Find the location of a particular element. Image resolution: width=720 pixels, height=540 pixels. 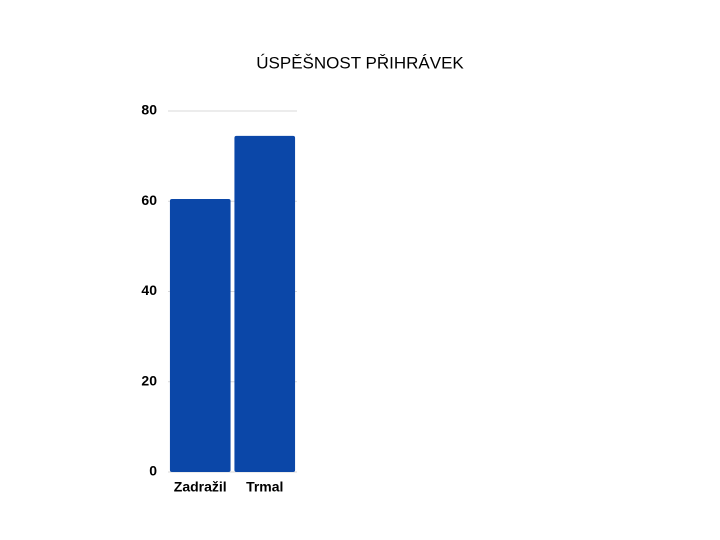

y-tick-label: 0 is located at coordinates (153, 471).